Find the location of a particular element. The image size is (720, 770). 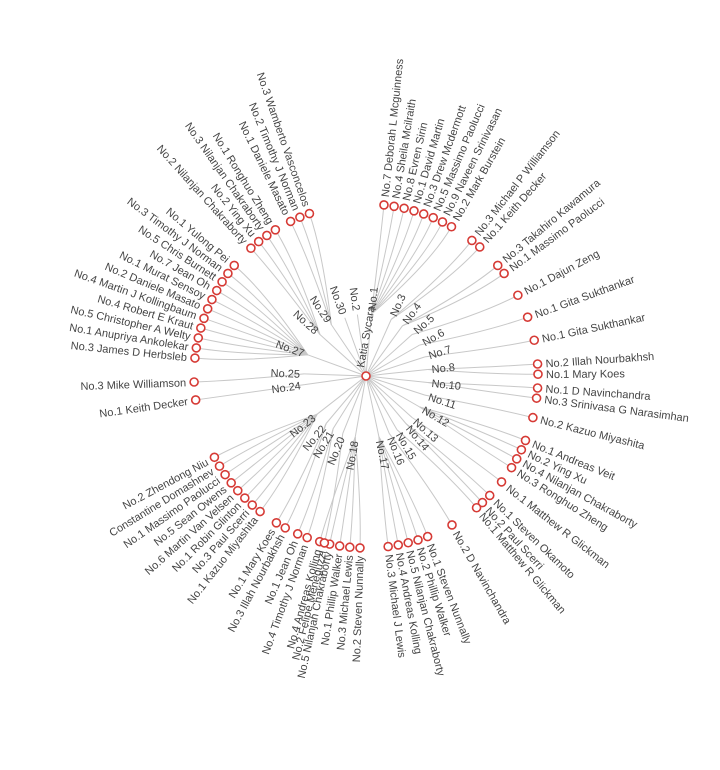

leaf-node-no-3-timothy-j-norman is located at coordinates (228, 273).